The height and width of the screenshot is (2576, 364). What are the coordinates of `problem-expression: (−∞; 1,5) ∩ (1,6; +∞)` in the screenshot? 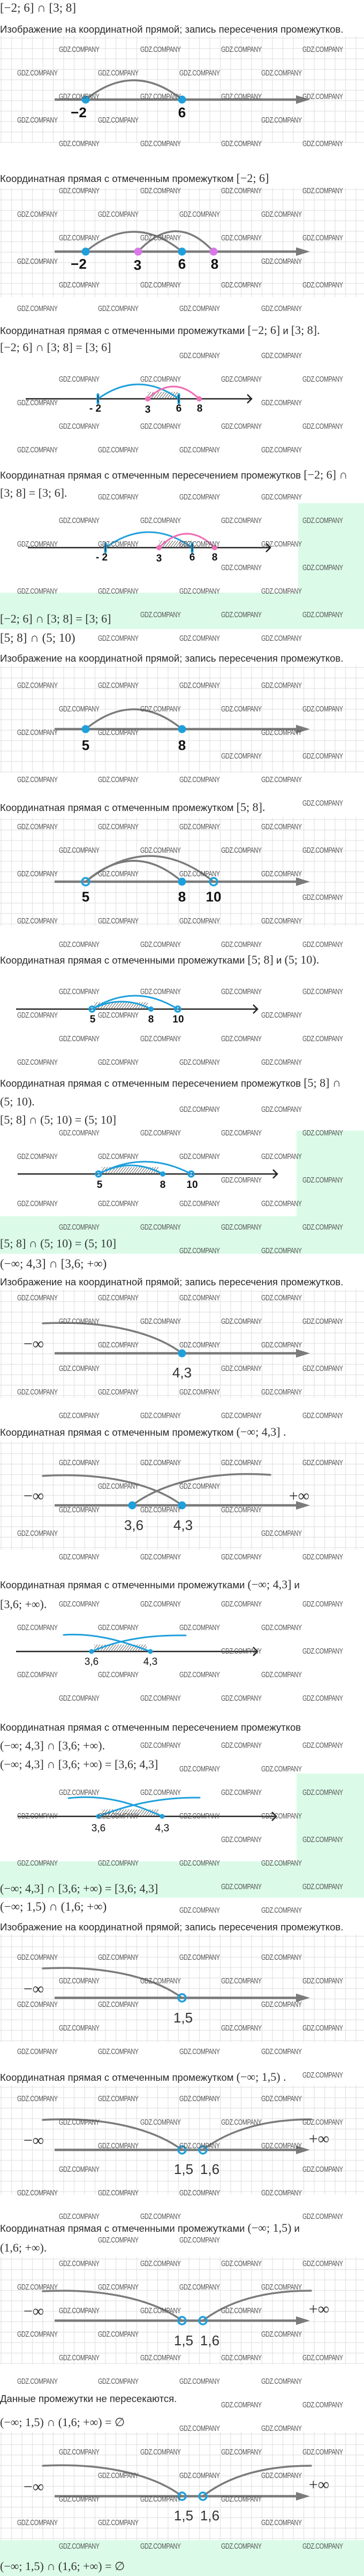 It's located at (53, 1906).